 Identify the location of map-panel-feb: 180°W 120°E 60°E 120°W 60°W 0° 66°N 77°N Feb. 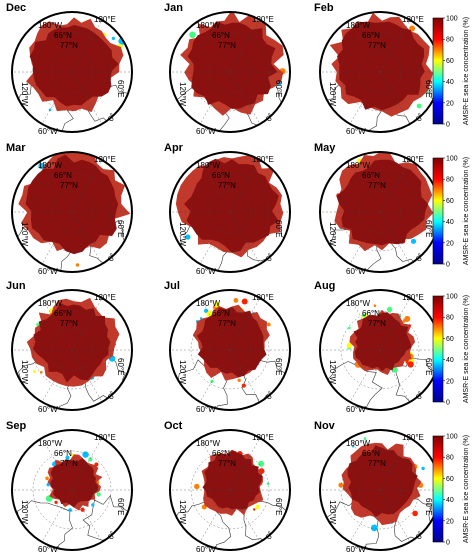
(378, 69).